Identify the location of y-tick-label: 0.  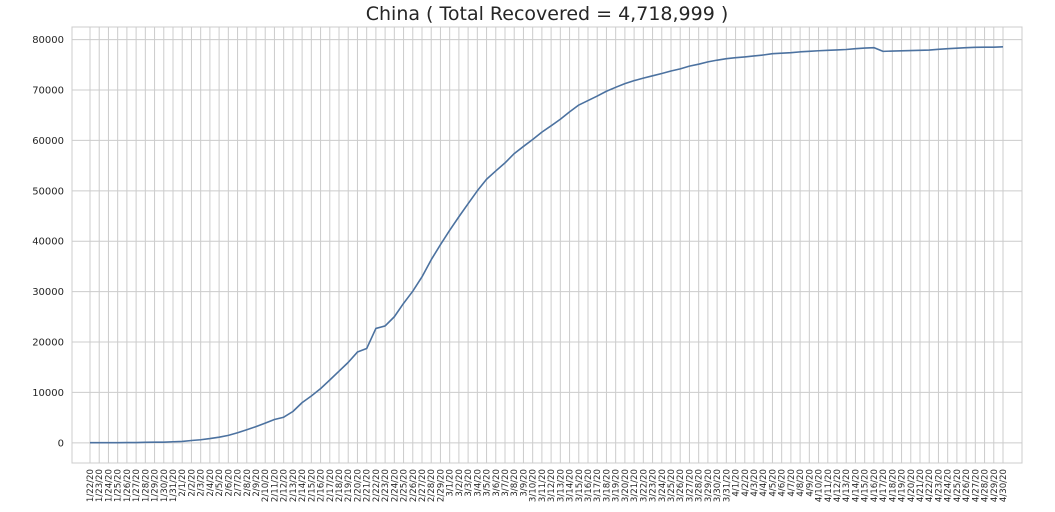
(61, 443).